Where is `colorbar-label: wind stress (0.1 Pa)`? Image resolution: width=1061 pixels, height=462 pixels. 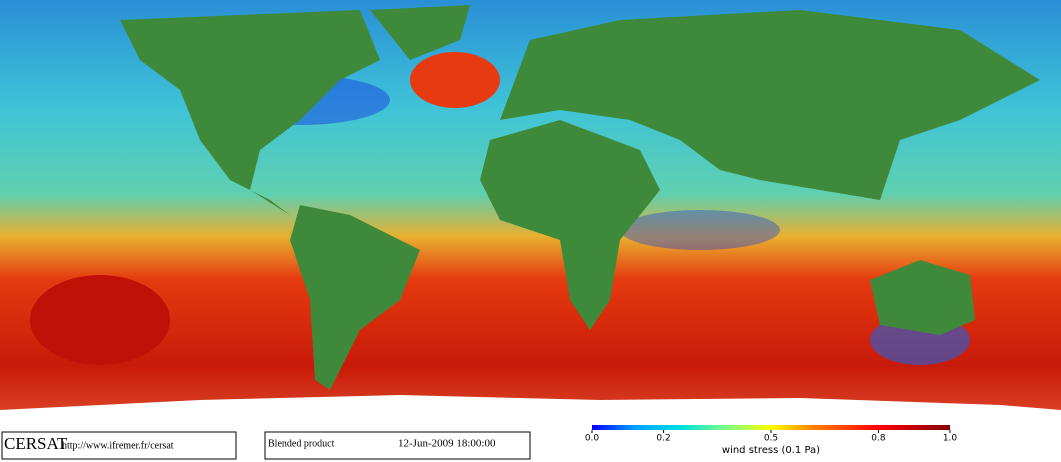 colorbar-label: wind stress (0.1 Pa) is located at coordinates (771, 450).